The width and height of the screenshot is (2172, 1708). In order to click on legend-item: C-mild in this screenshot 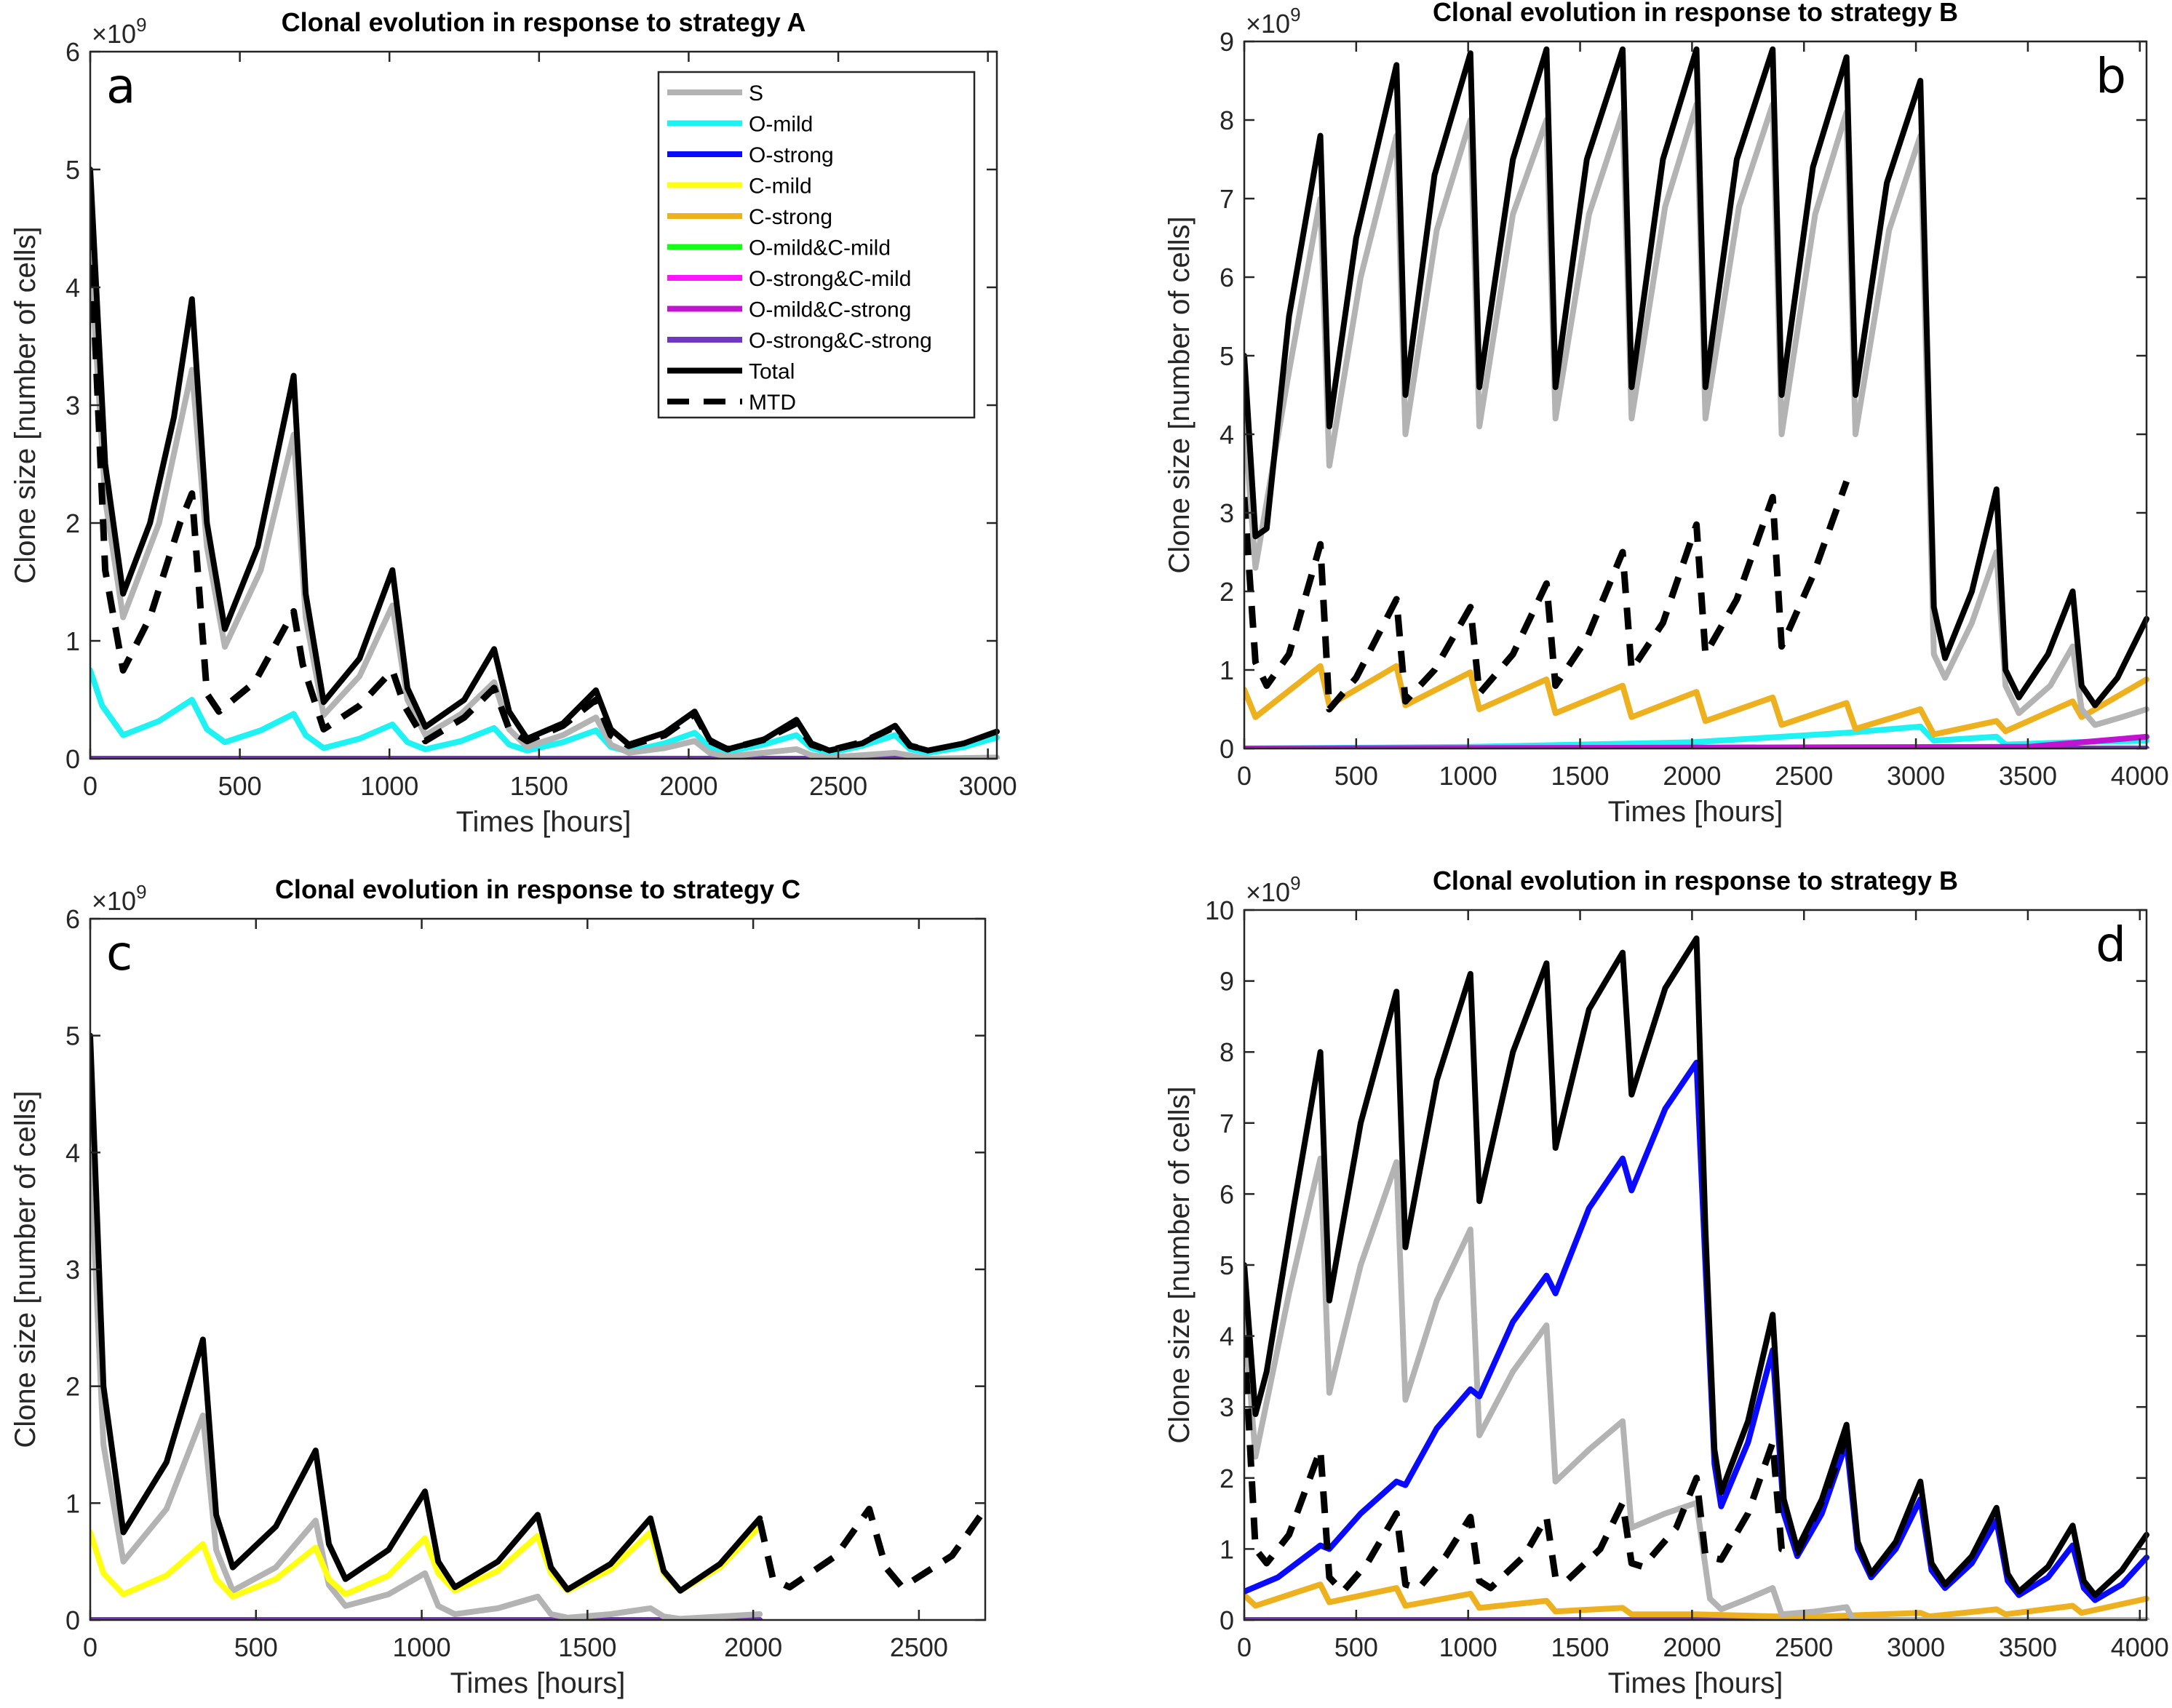, I will do `click(740, 187)`.